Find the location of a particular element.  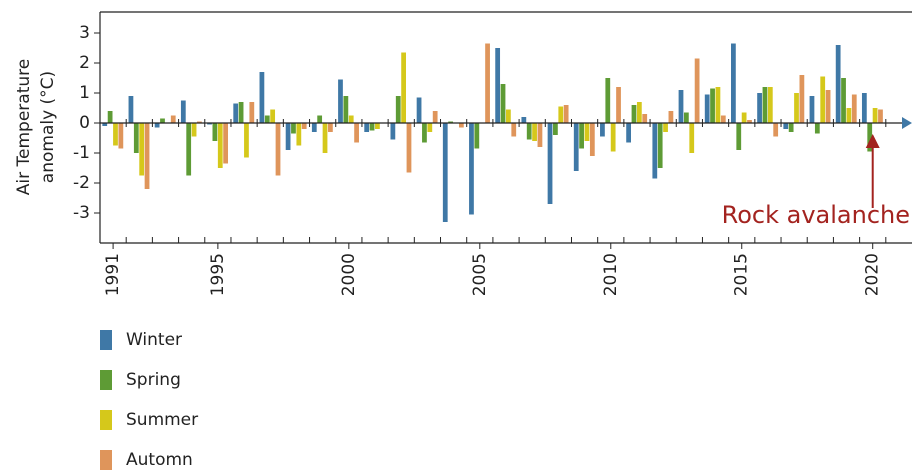

legend-label: Automn is located at coordinates (159, 460).